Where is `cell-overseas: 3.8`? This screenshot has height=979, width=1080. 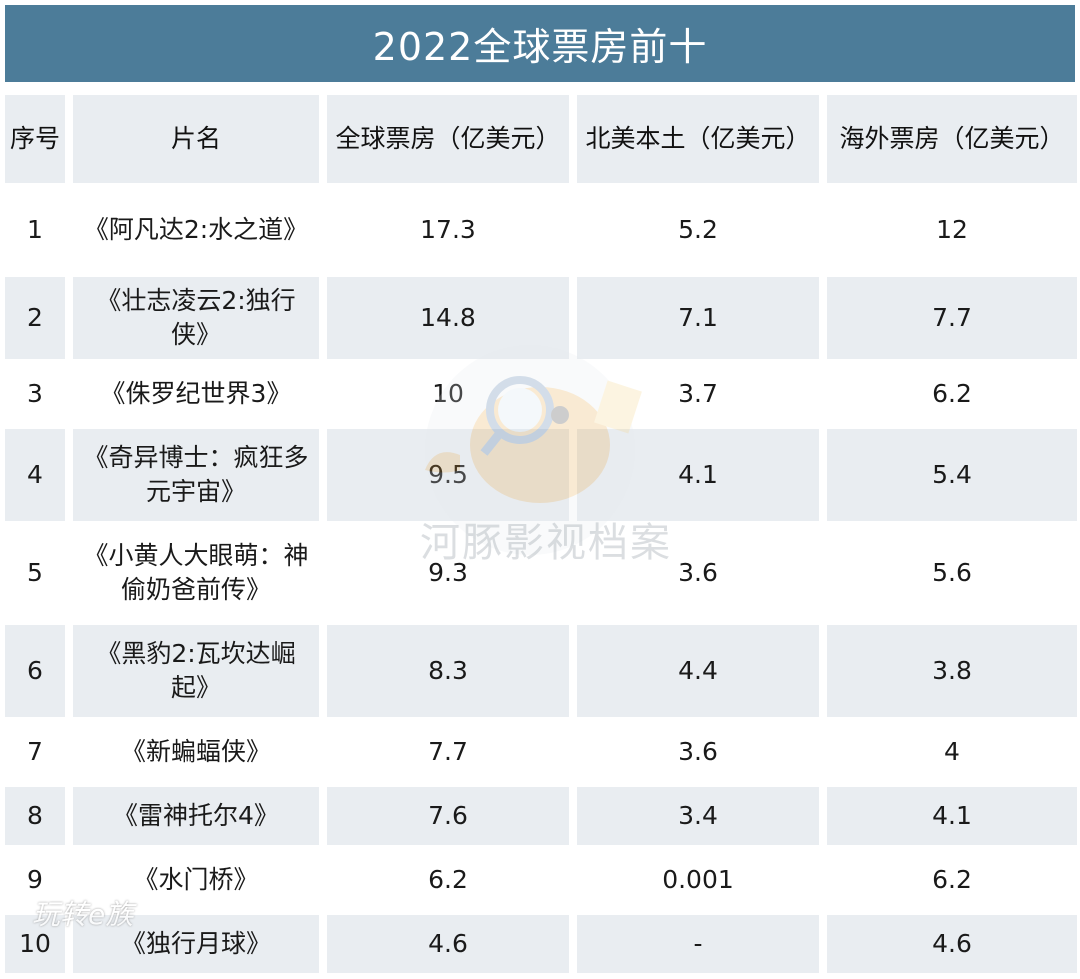 cell-overseas: 3.8 is located at coordinates (952, 671).